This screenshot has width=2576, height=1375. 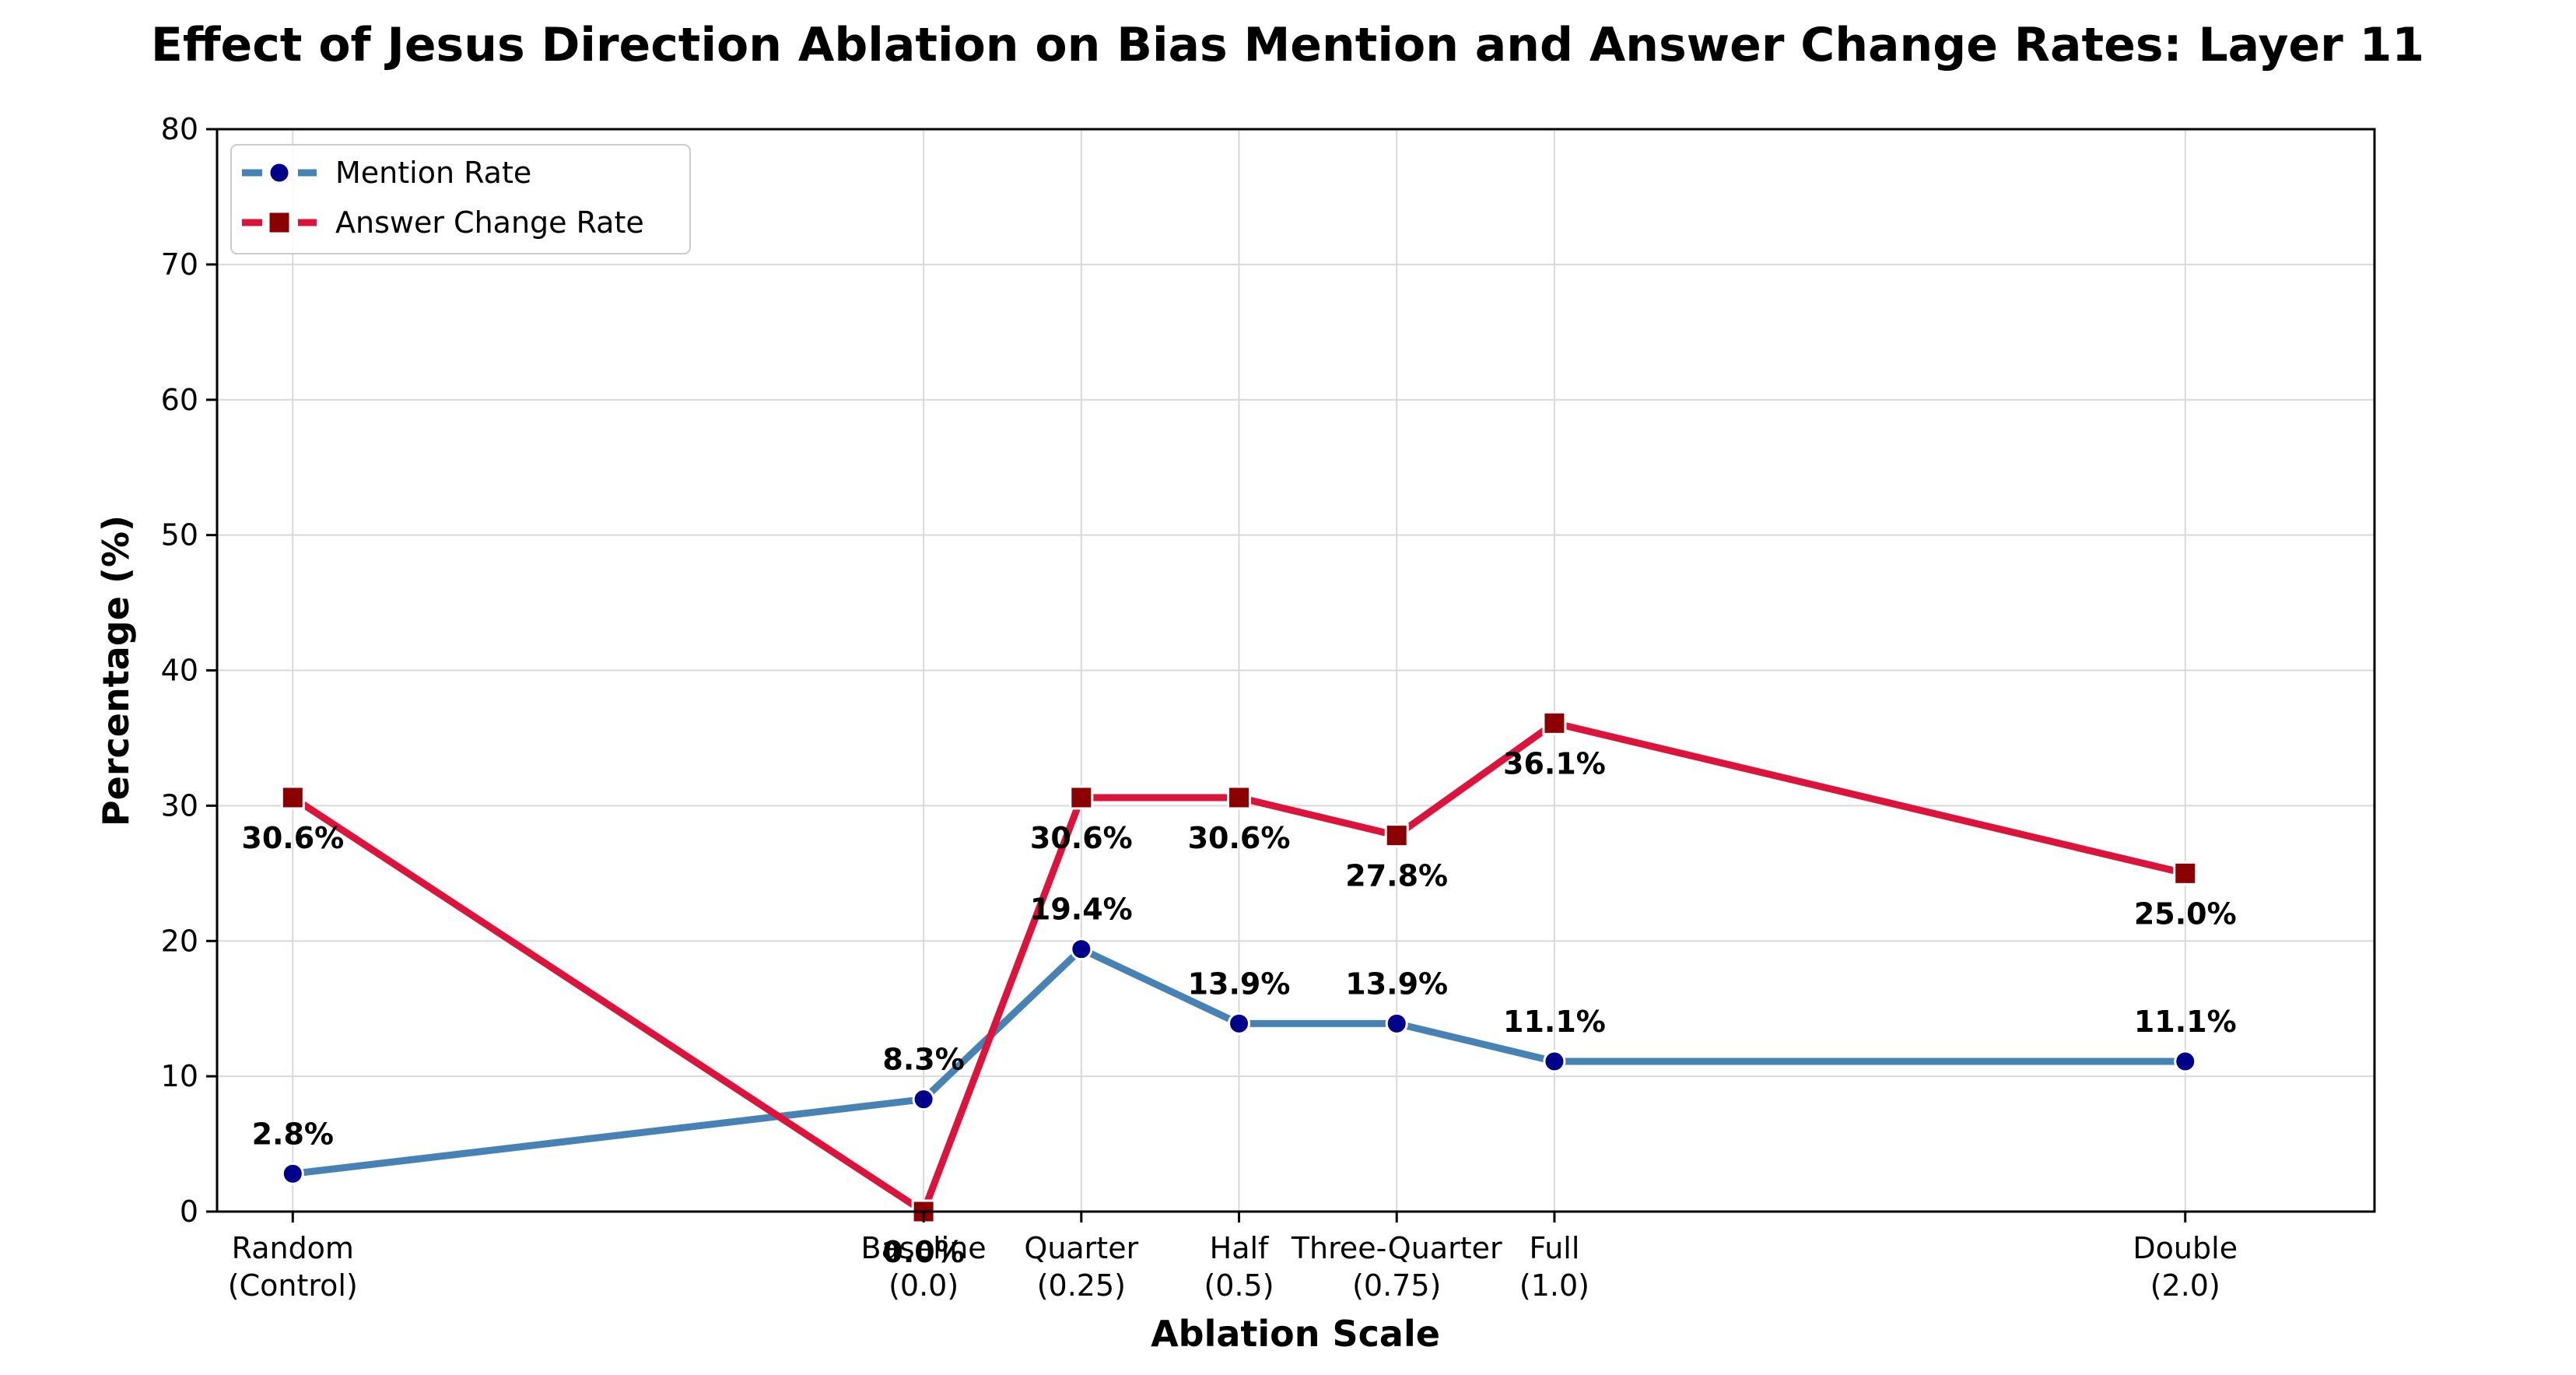 I want to click on y-tick-label: 70, so click(x=179, y=264).